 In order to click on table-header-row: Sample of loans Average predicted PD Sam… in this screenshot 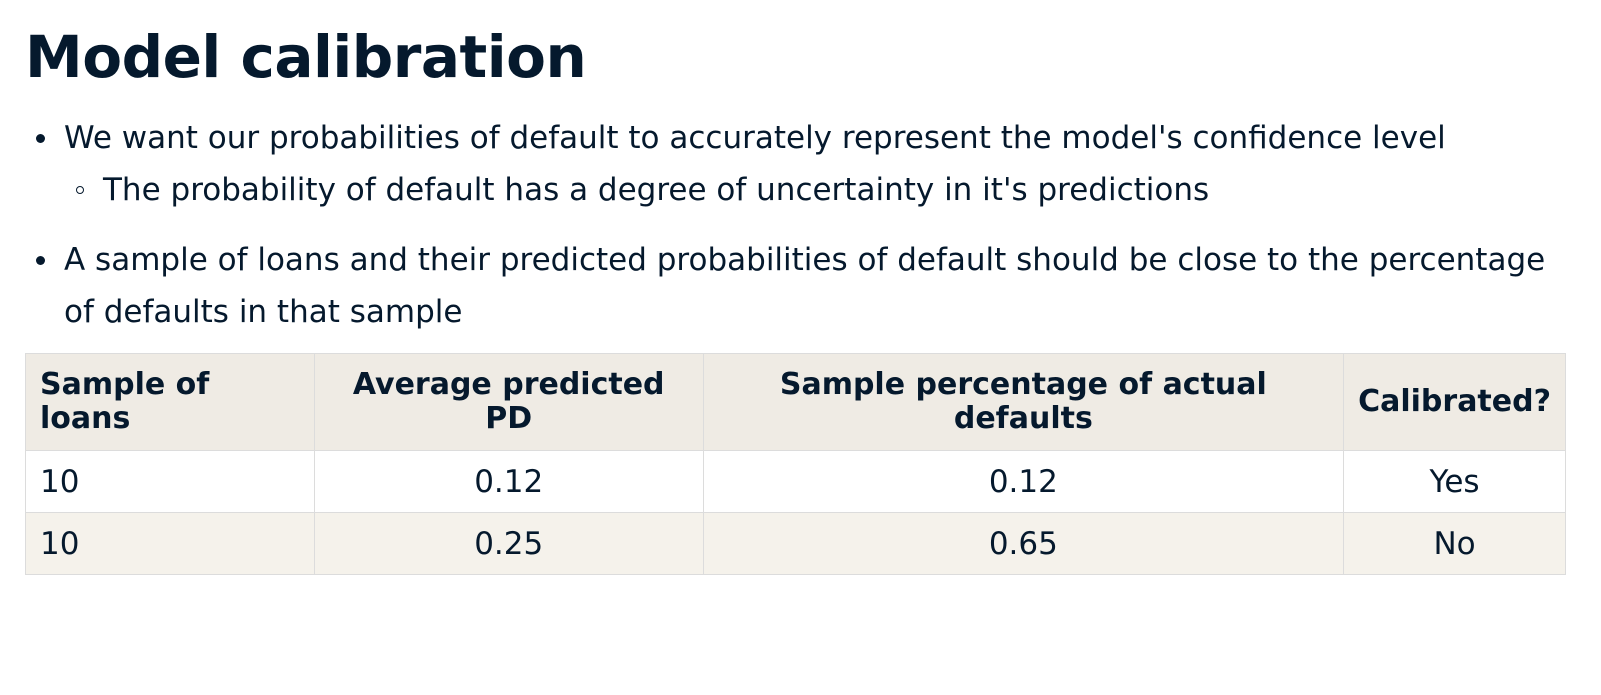, I will do `click(795, 402)`.